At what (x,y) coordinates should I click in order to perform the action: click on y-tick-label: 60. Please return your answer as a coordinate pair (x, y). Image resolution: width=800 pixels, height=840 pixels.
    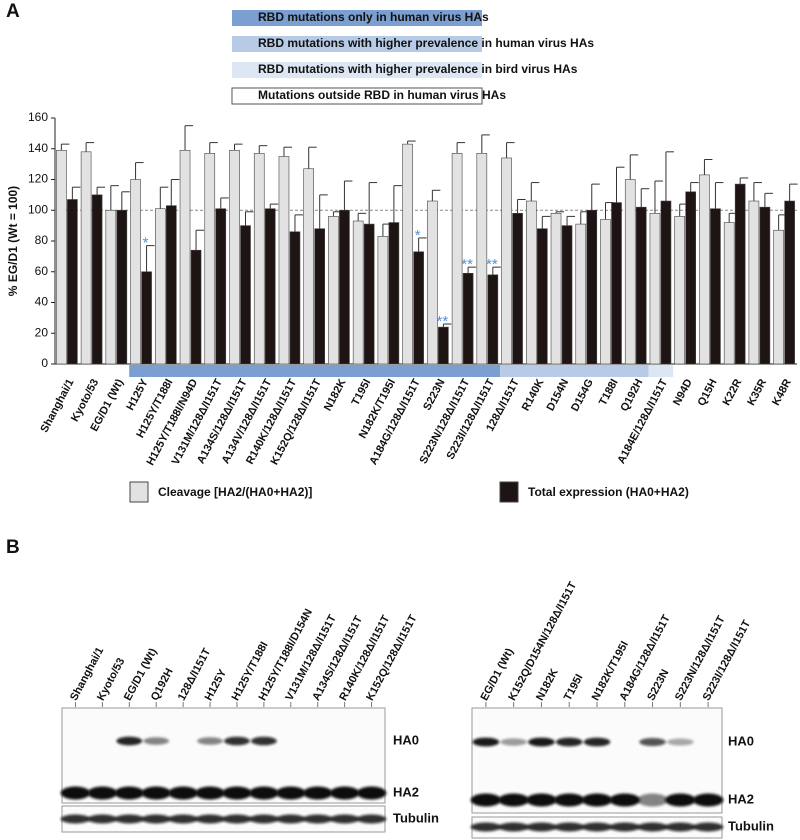
    Looking at the image, I should click on (42, 271).